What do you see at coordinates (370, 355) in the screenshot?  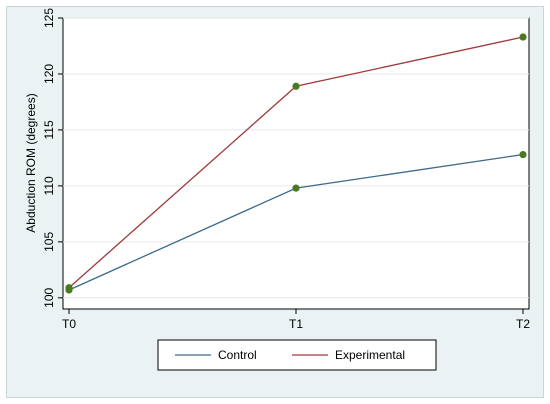 I see `legend-label-experimental: Experimental` at bounding box center [370, 355].